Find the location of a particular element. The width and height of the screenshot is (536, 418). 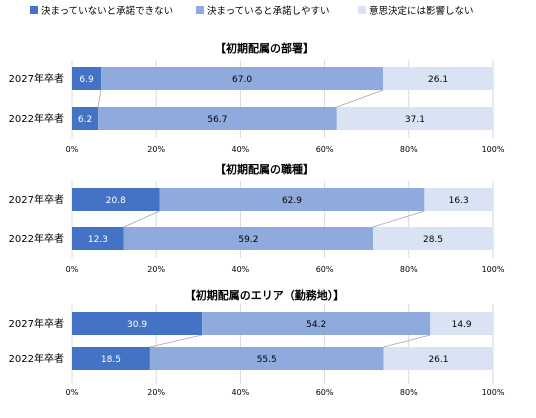

data-label: 6.2 is located at coordinates (85, 120).